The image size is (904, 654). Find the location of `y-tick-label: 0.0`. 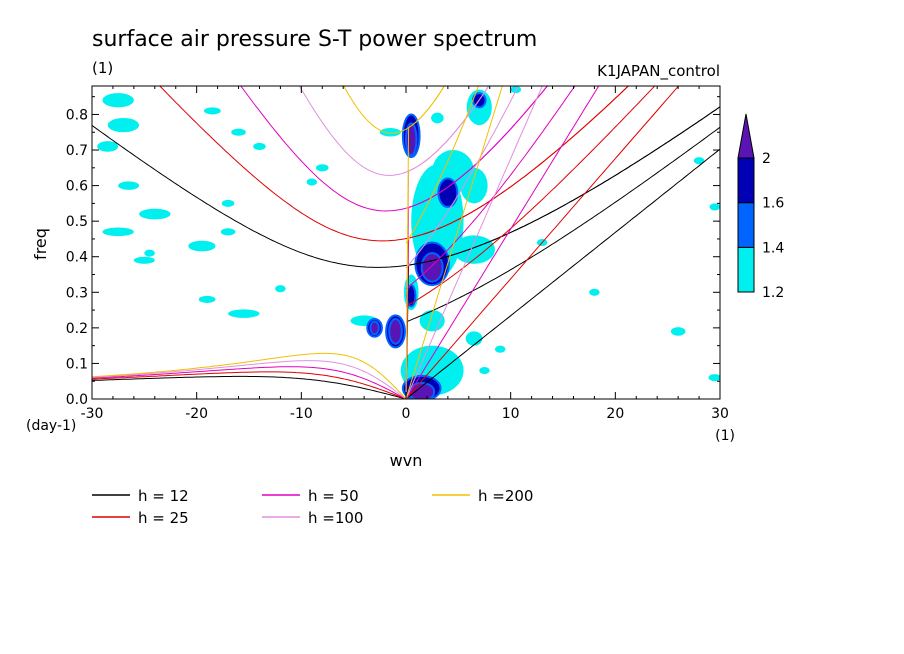

y-tick-label: 0.0 is located at coordinates (77, 400).